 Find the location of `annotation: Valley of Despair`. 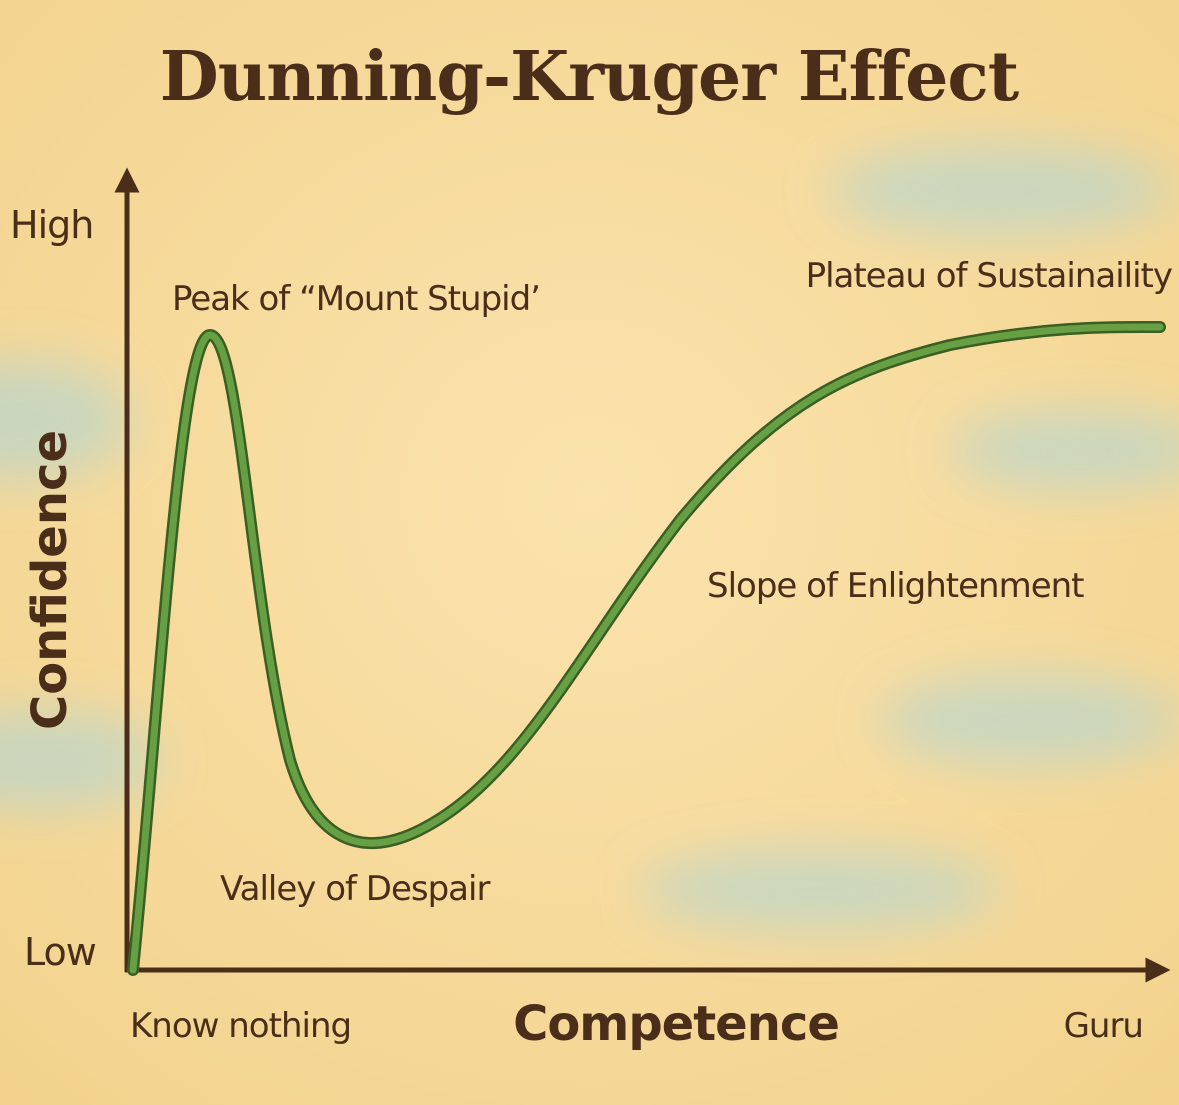

annotation: Valley of Despair is located at coordinates (355, 889).